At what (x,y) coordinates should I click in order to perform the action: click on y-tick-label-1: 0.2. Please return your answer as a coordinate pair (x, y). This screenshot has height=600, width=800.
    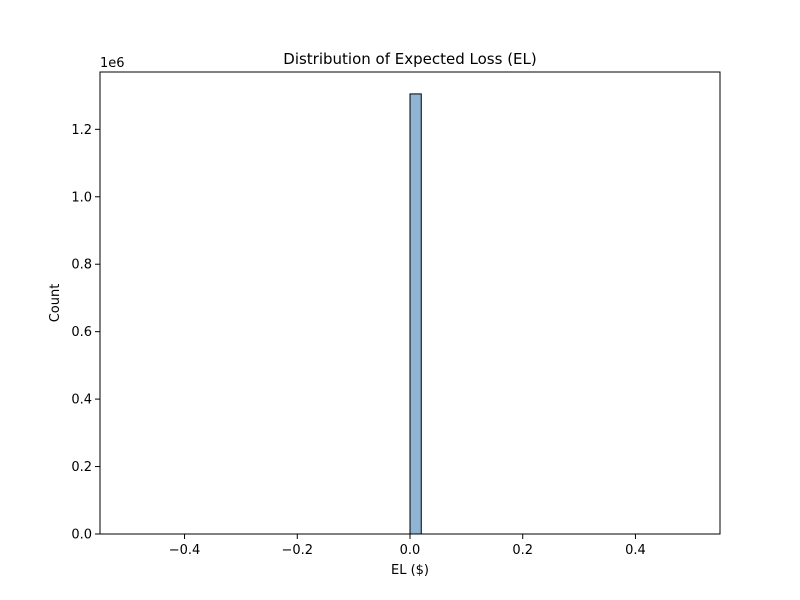
    Looking at the image, I should click on (81, 467).